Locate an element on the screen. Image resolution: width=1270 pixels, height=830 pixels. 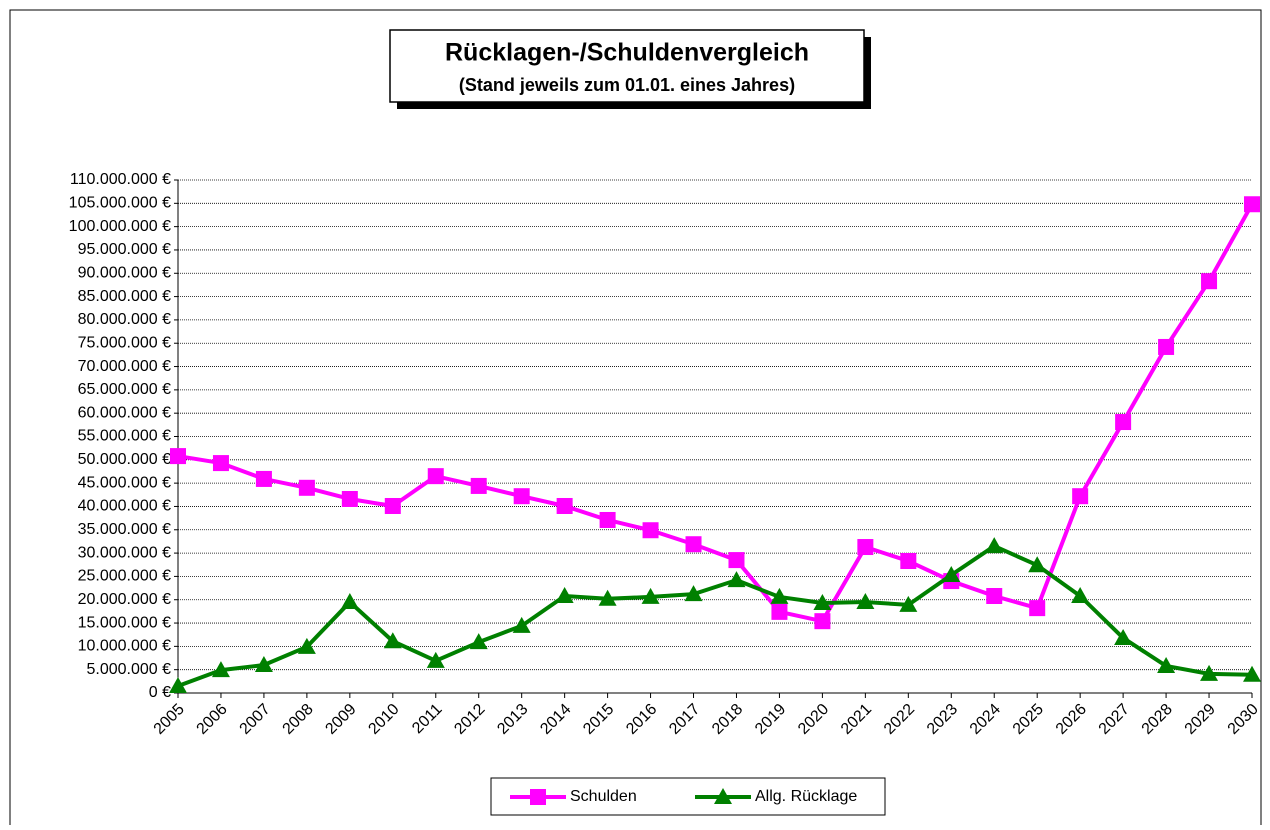
chart-title: Rücklagen-/Schuldenvergleich is located at coordinates (627, 53).